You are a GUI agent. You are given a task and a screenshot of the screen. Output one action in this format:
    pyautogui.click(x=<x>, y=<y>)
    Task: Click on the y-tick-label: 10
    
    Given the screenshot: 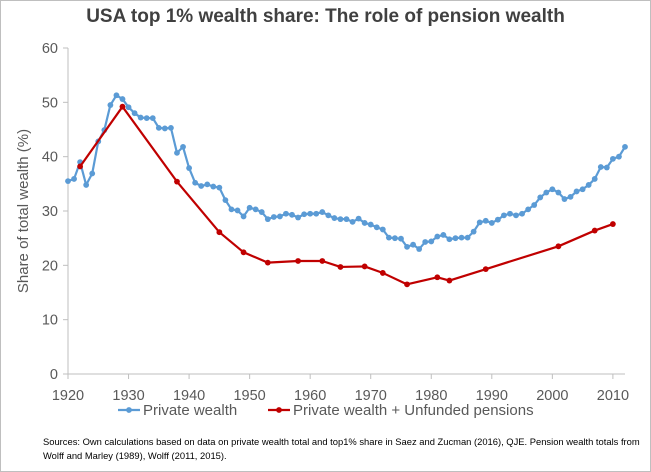 What is the action you would take?
    pyautogui.click(x=50, y=321)
    